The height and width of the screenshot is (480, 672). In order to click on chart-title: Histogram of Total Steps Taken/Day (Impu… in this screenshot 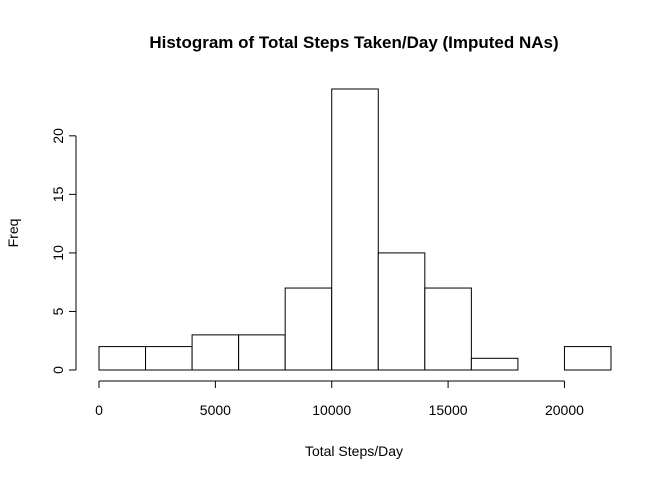, I will do `click(353, 42)`.